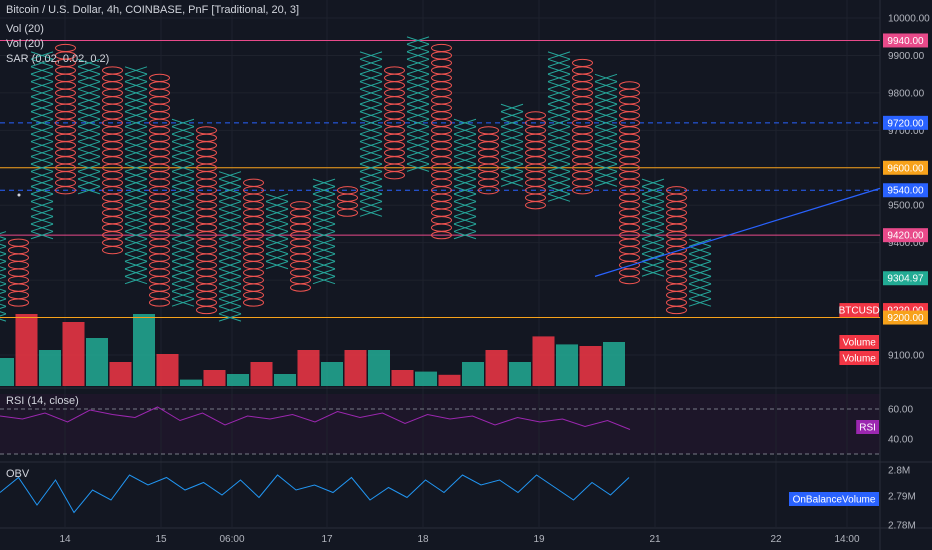 The height and width of the screenshot is (550, 932). I want to click on vol-legend-1: Vol (20), so click(25, 29).